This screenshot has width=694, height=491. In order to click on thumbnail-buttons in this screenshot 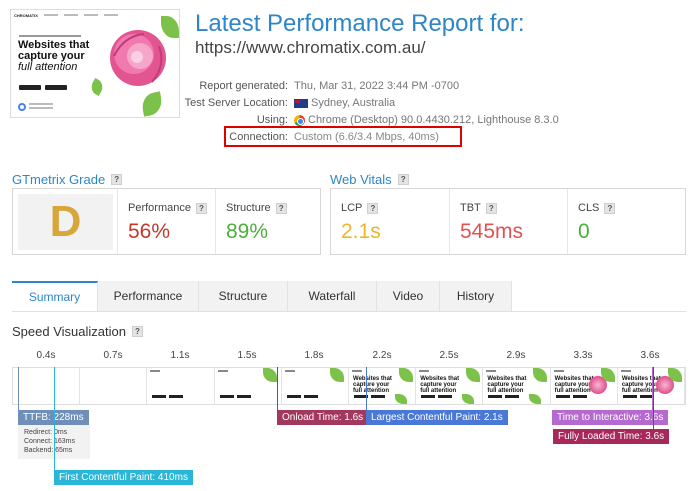, I will do `click(43, 87)`.